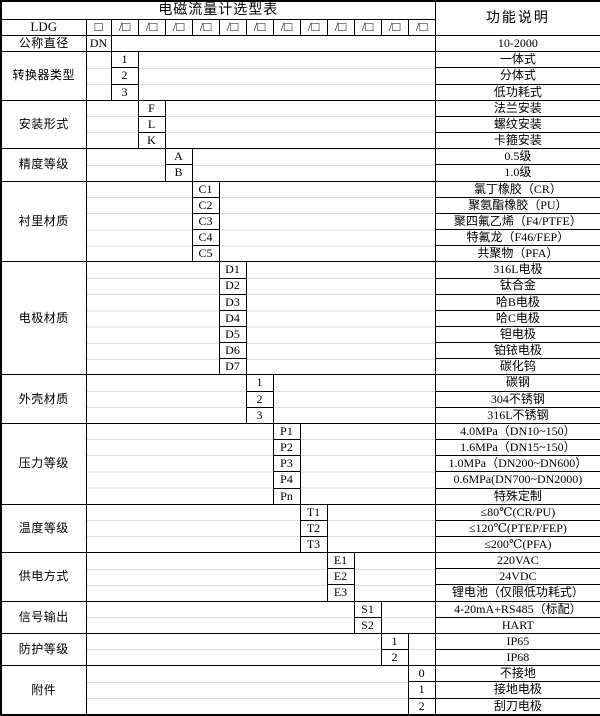 This screenshot has height=716, width=600. I want to click on section-label: 温度等级, so click(43, 528).